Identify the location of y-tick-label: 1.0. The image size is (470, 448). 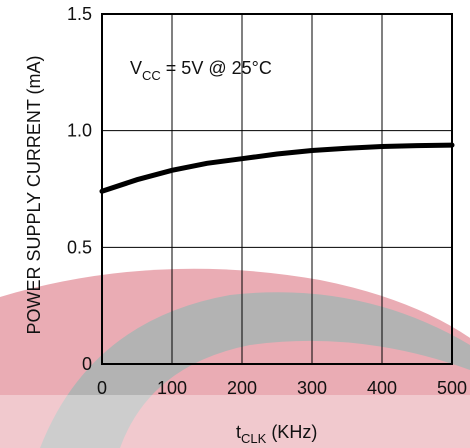
(79, 131).